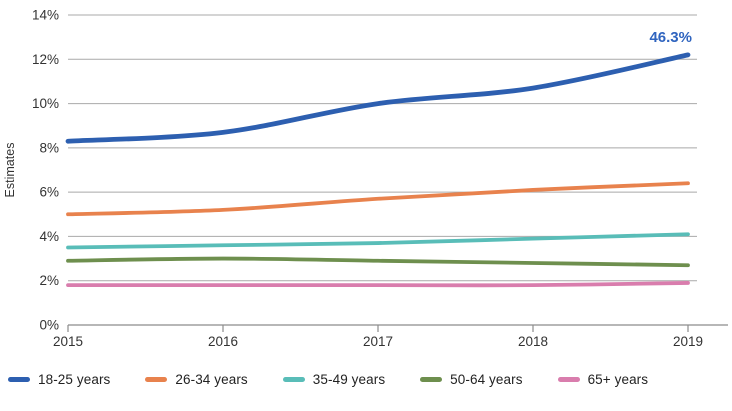 The width and height of the screenshot is (732, 411). What do you see at coordinates (19, 379) in the screenshot?
I see `legend-swatch-18-25-years` at bounding box center [19, 379].